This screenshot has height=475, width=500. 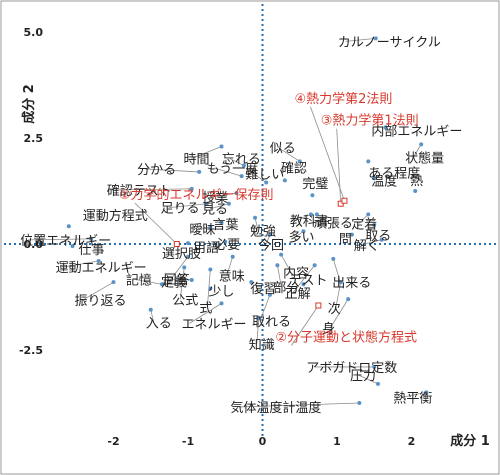 I want to click on x-tick-label: 2, so click(x=412, y=441).